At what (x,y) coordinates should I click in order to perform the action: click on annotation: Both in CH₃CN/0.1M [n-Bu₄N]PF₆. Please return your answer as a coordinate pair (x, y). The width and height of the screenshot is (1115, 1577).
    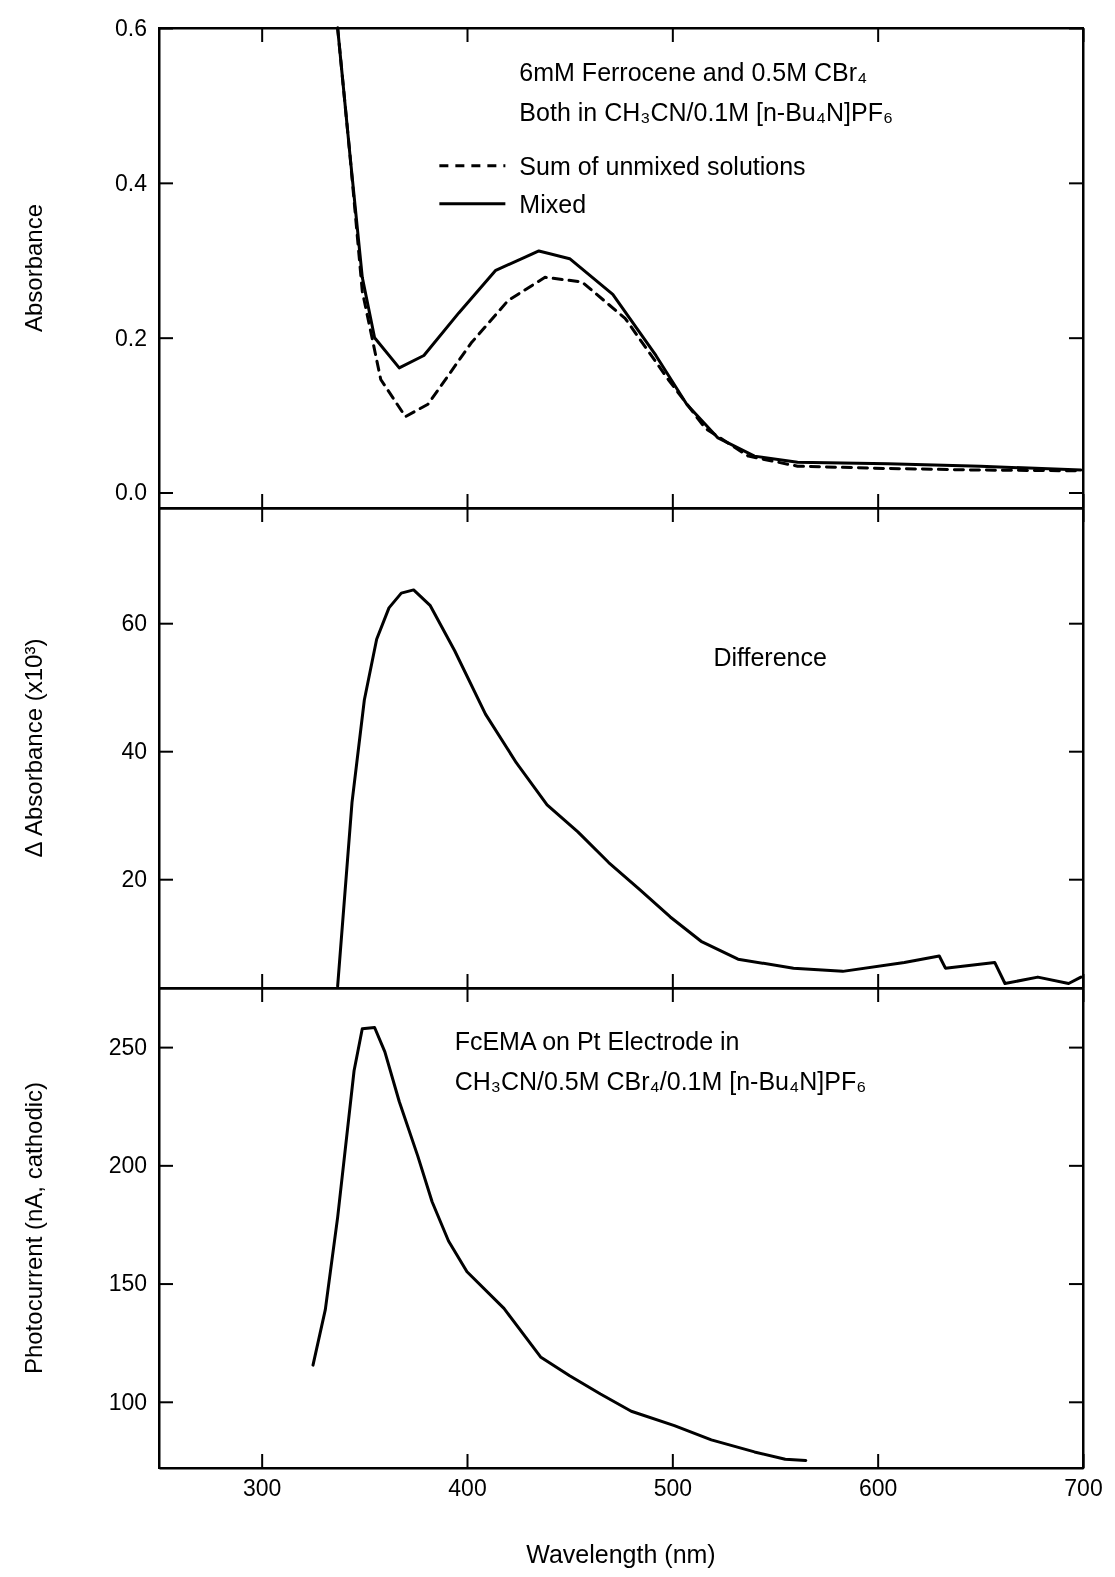
    Looking at the image, I should click on (706, 111).